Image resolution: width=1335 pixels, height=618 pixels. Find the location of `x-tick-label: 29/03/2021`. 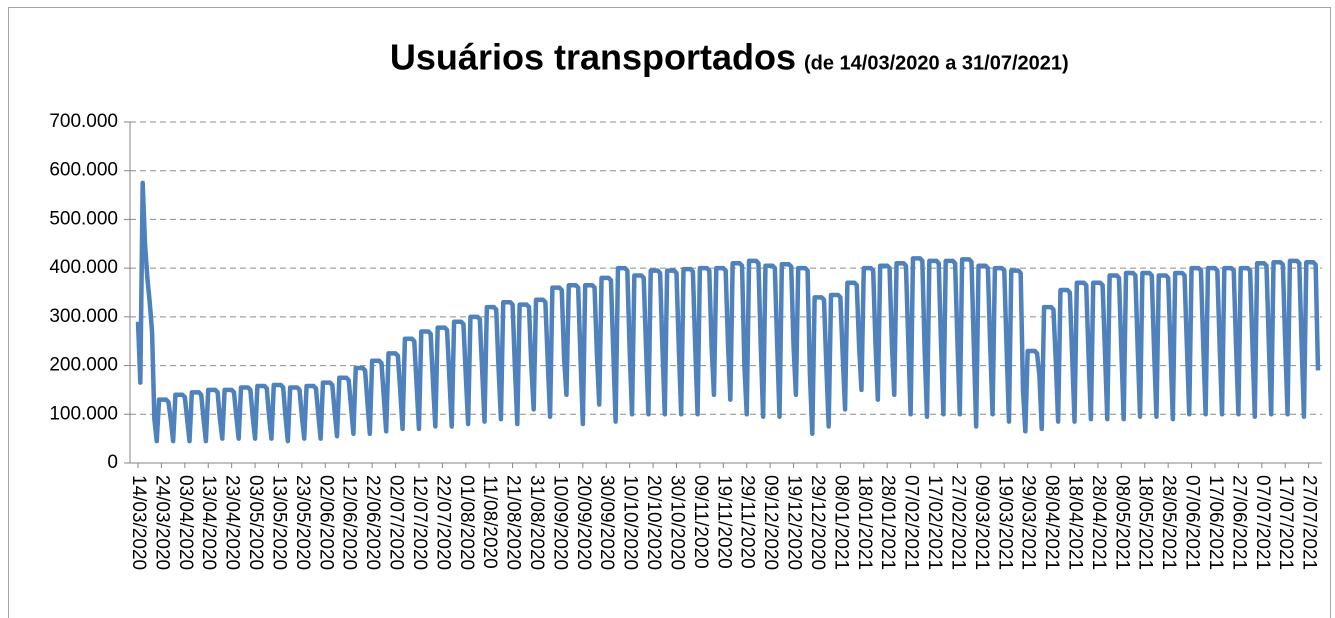

x-tick-label: 29/03/2021 is located at coordinates (1028, 522).